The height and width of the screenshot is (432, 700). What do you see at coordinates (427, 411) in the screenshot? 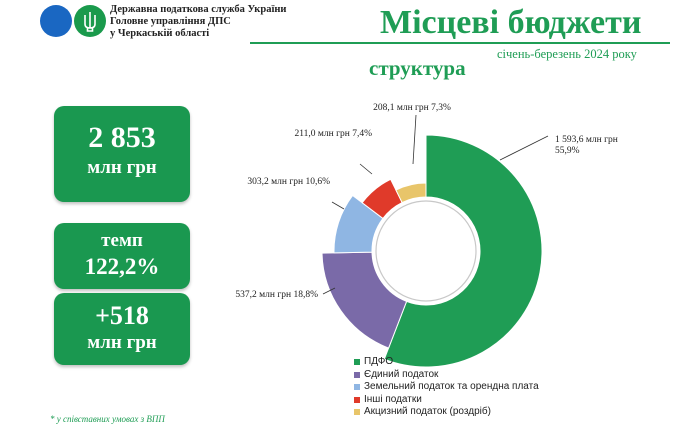
I see `legend-label: Акцизний податок (роздріб)` at bounding box center [427, 411].